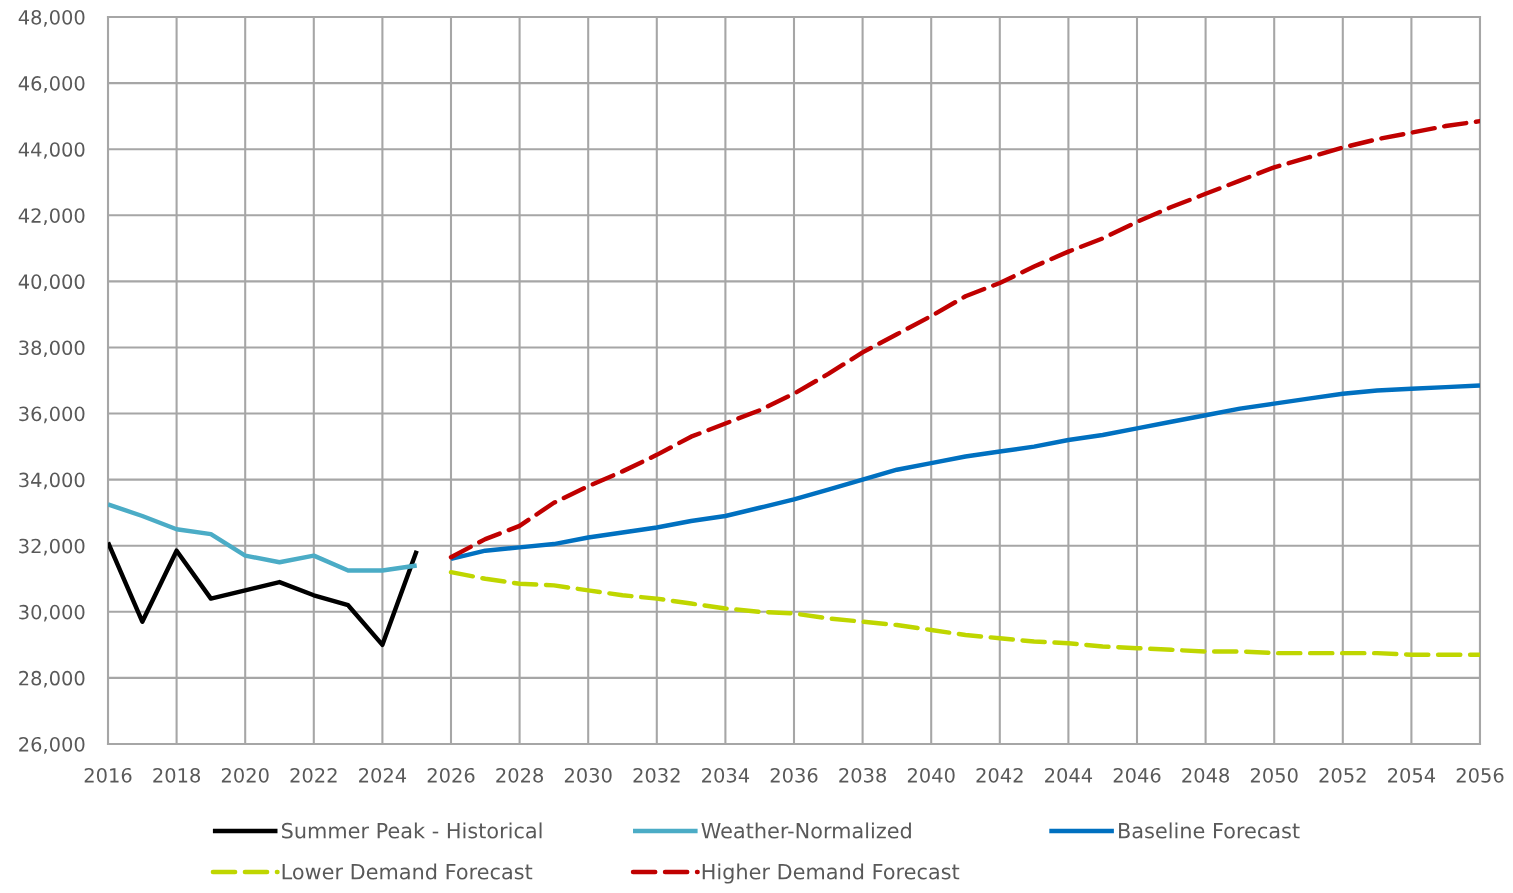  I want to click on x-tick-label: 2028, so click(520, 775).